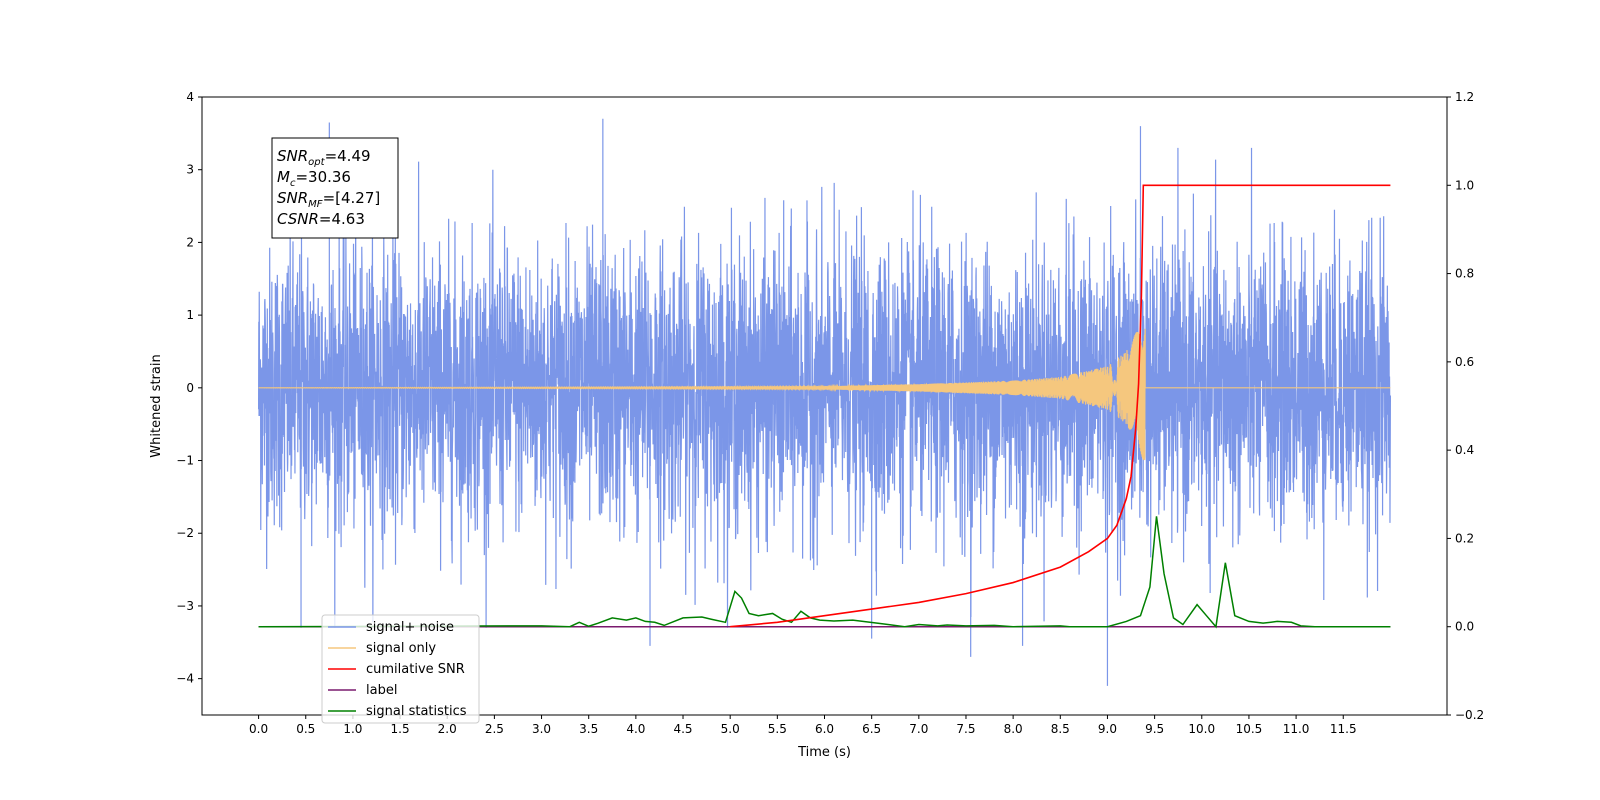 Image resolution: width=1600 pixels, height=800 pixels. I want to click on y2-tick-label: 0.8, so click(1464, 274).